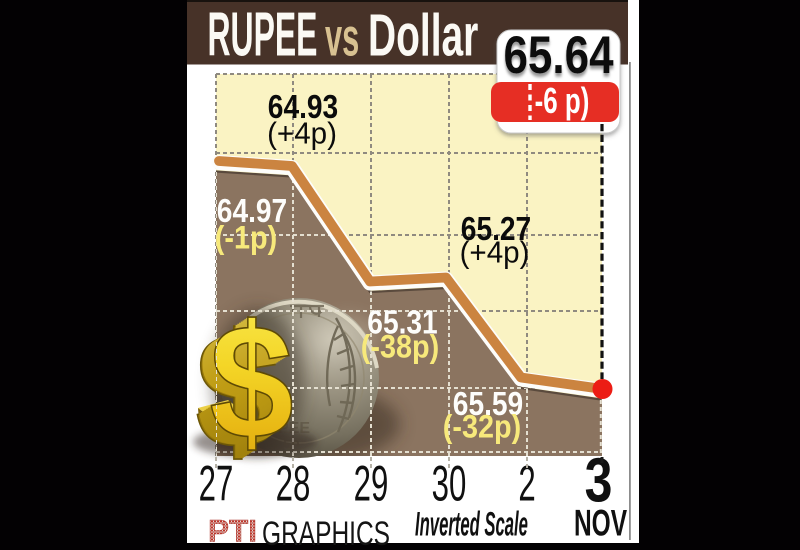 This screenshot has width=800, height=550. What do you see at coordinates (232, 531) in the screenshot?
I see `svg-text: PTI` at bounding box center [232, 531].